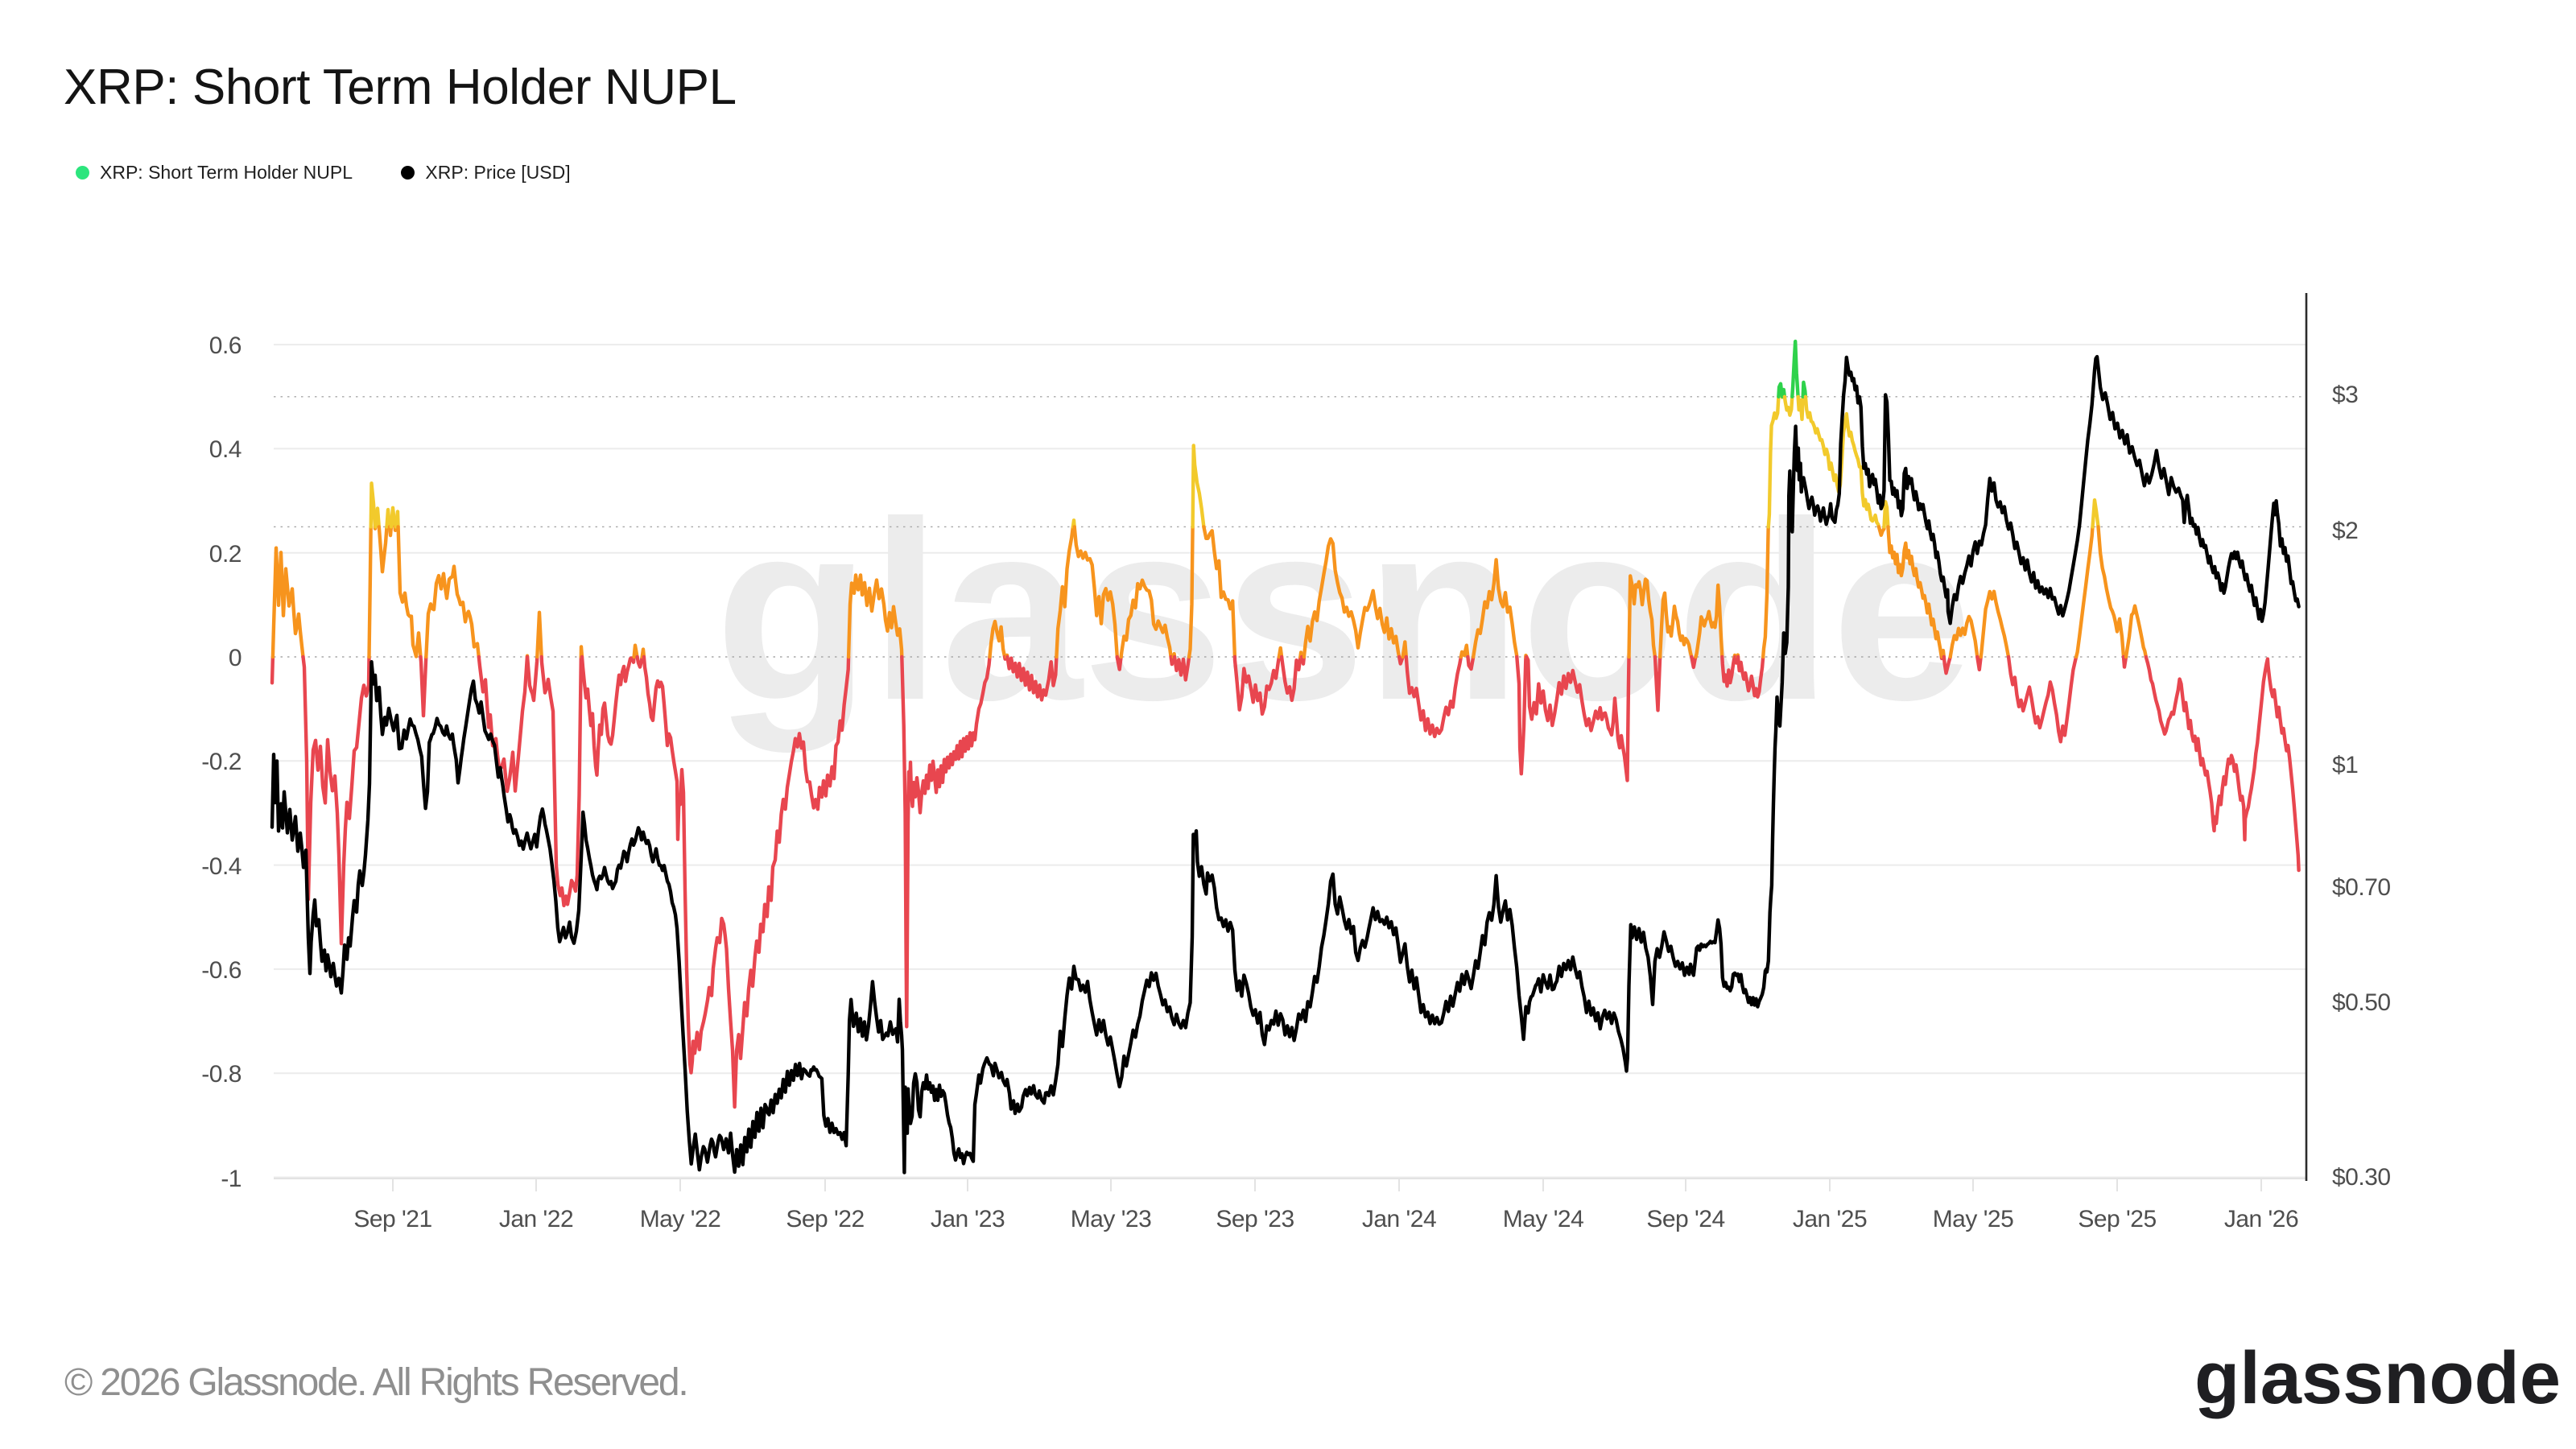 The width and height of the screenshot is (2576, 1449). I want to click on svg-text: Jan '23, so click(968, 1219).